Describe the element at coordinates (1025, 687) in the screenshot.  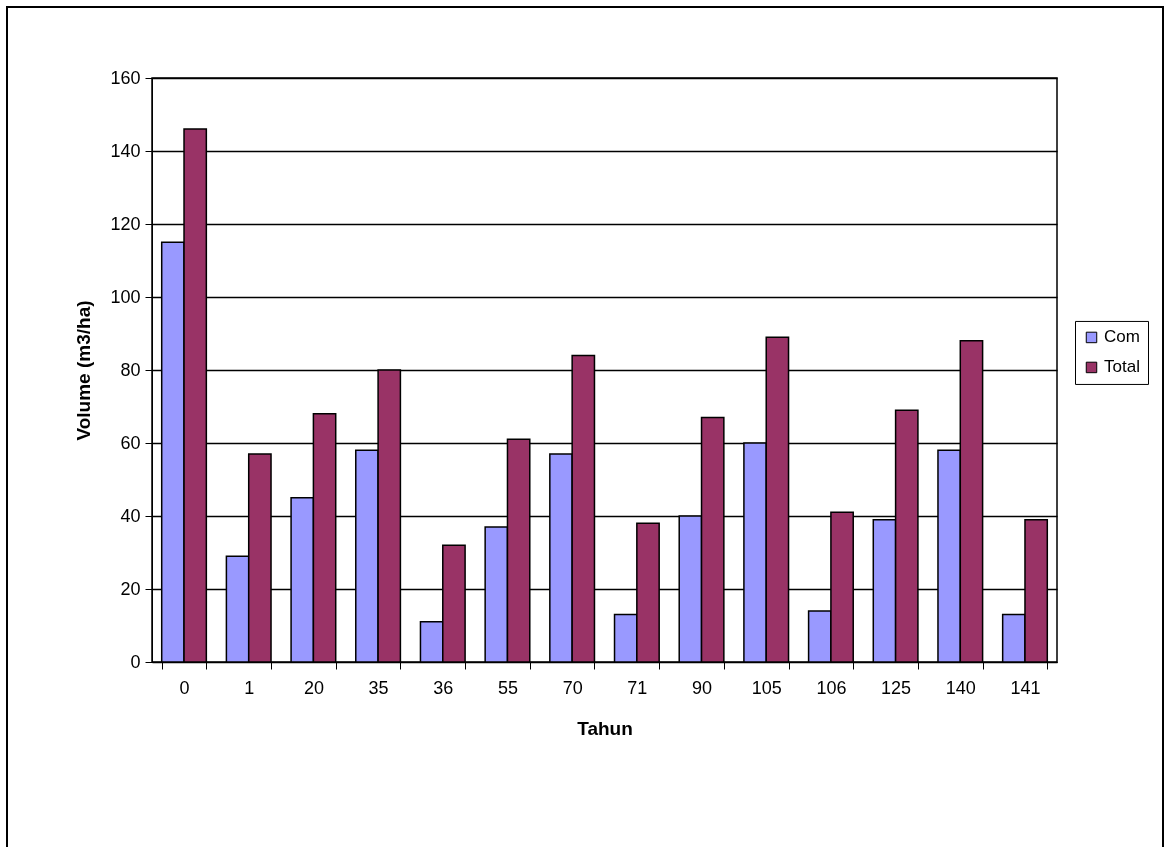
I see `x-tick-label: 141` at that location.